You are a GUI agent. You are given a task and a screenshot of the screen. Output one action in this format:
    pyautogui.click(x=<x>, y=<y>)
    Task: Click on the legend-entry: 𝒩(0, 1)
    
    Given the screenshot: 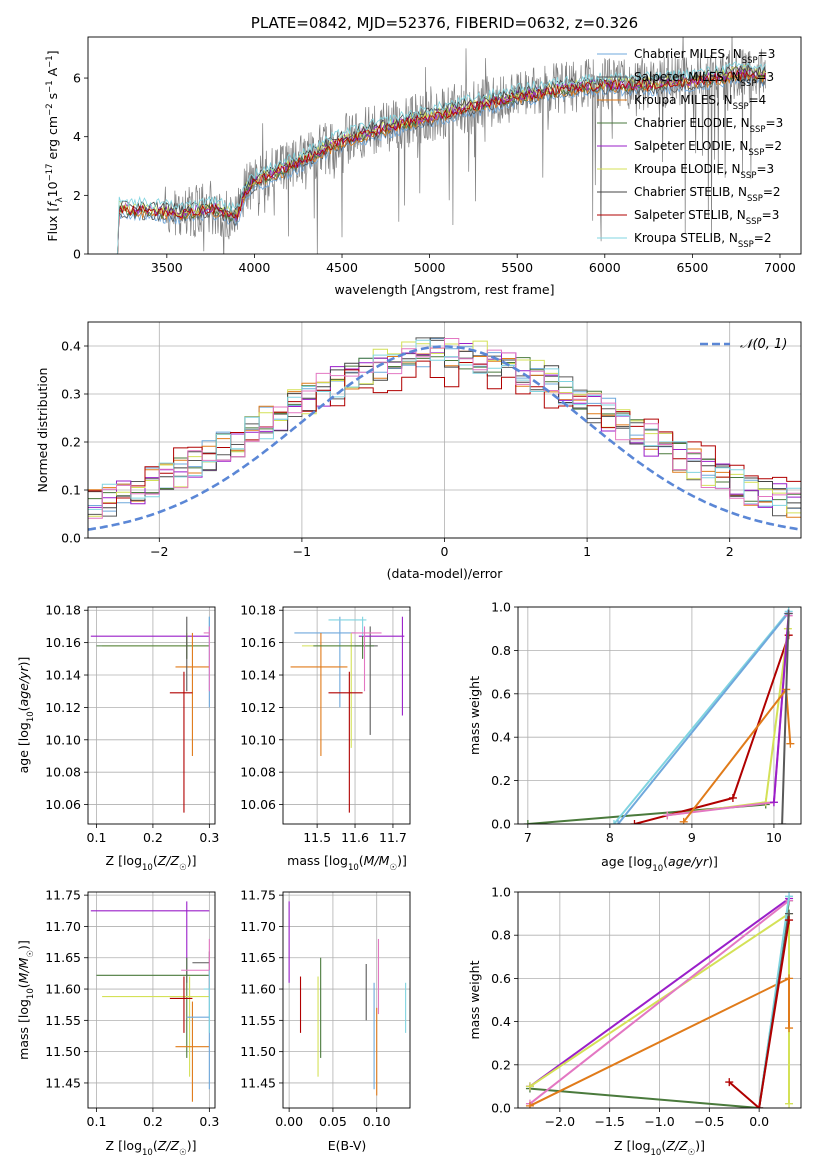 What is the action you would take?
    pyautogui.click(x=763, y=344)
    